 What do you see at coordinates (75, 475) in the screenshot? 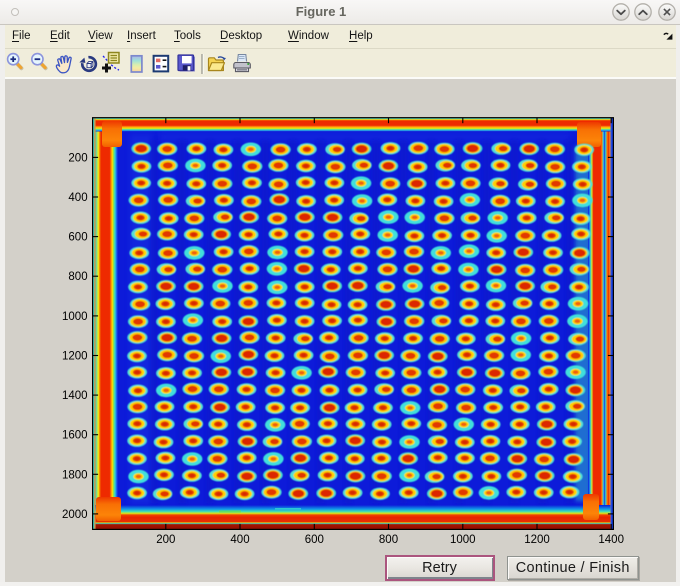
I see `svg-text: 1800` at bounding box center [75, 475].